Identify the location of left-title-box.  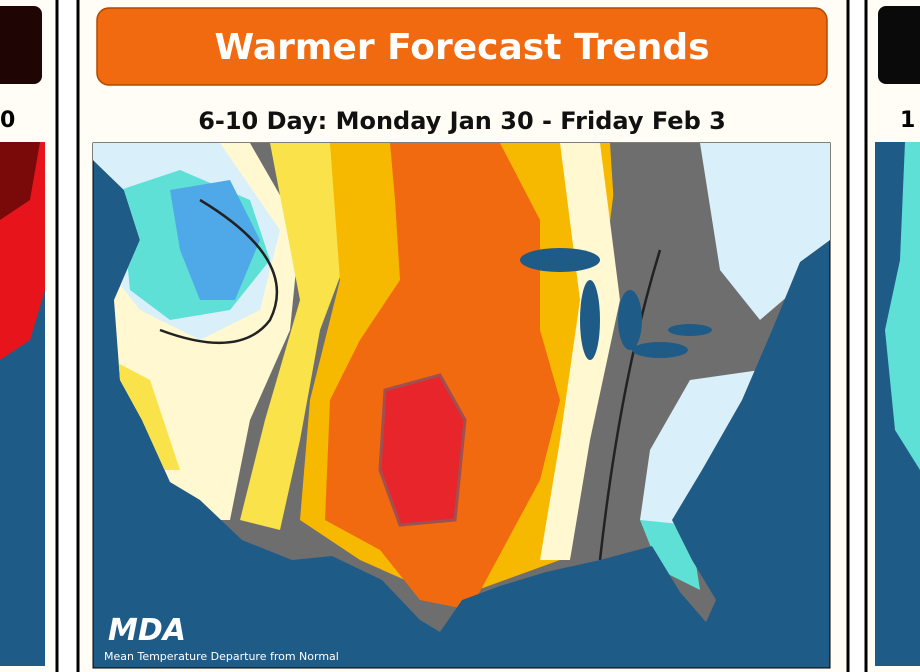
(21, 45).